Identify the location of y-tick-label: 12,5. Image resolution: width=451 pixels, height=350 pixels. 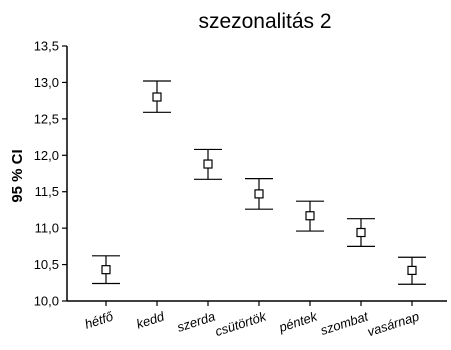
(46, 118).